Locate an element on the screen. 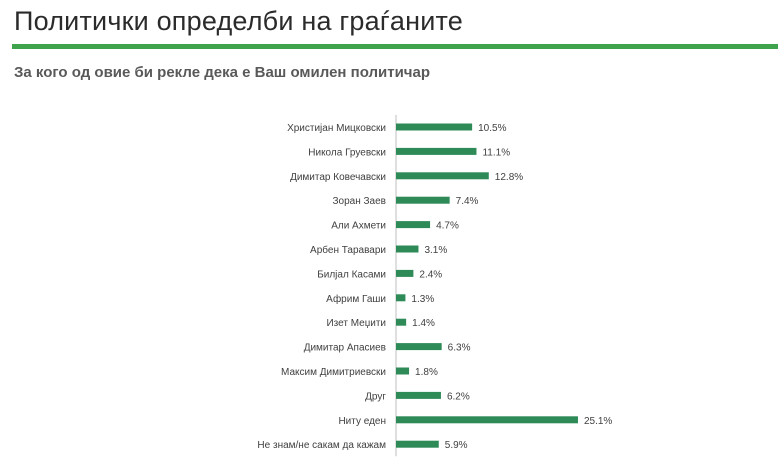 This screenshot has width=780, height=469. page-title: Политички определби на граѓаните is located at coordinates (238, 21).